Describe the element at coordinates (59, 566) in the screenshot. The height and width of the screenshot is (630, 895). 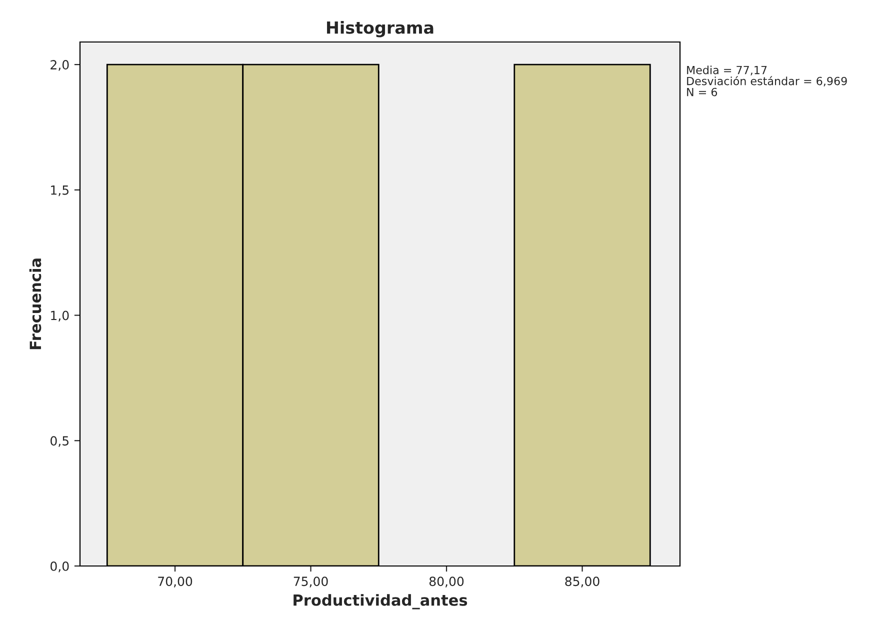
I see `y-tick-label: 0,0` at that location.